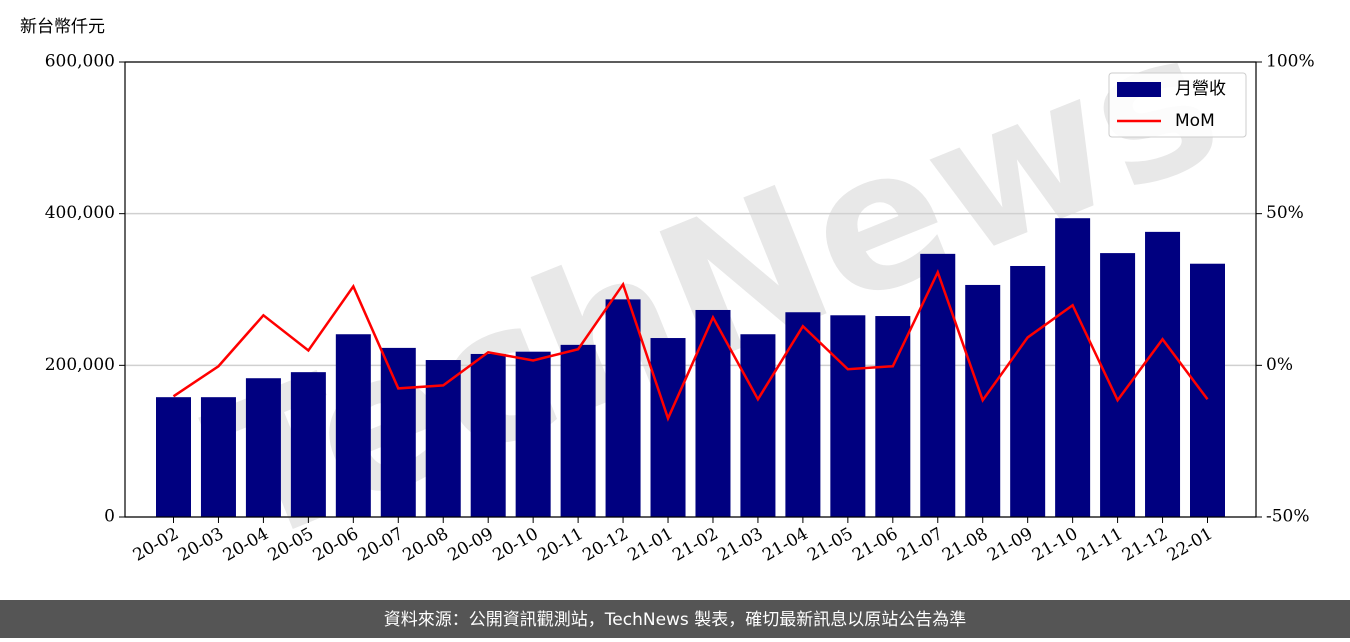  Describe the element at coordinates (695, 545) in the screenshot. I see `x-tick-label: 21-02` at that location.